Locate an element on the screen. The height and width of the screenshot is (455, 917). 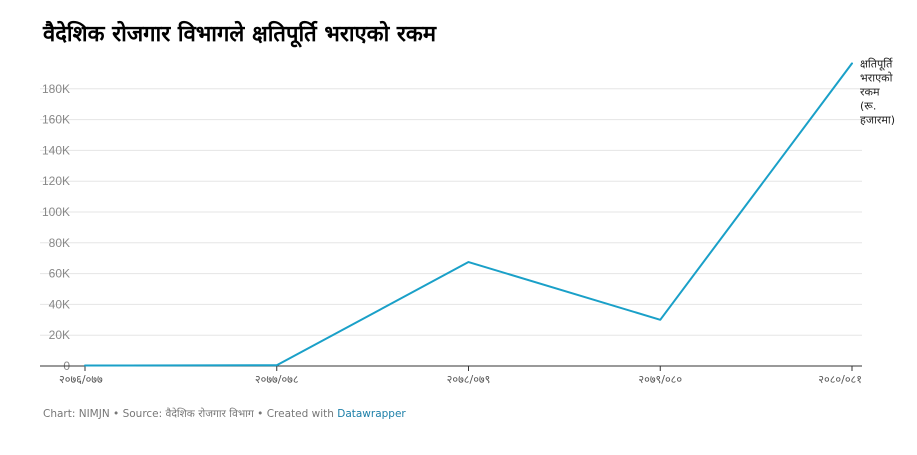
x-tick-label: २०७९/०८० is located at coordinates (660, 379).